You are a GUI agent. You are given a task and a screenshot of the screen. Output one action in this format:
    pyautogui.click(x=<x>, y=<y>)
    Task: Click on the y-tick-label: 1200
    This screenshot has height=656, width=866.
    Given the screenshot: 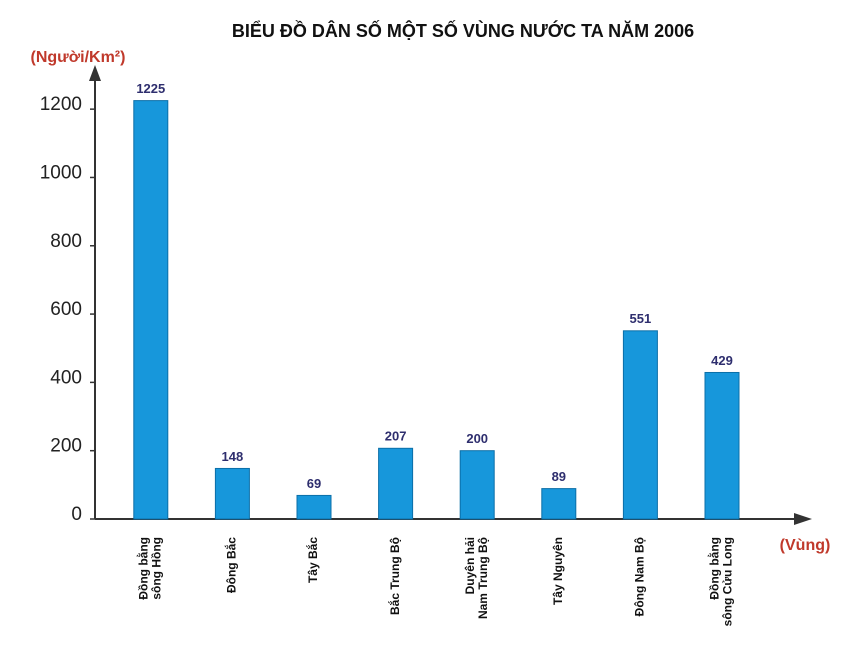 What is the action you would take?
    pyautogui.click(x=61, y=104)
    